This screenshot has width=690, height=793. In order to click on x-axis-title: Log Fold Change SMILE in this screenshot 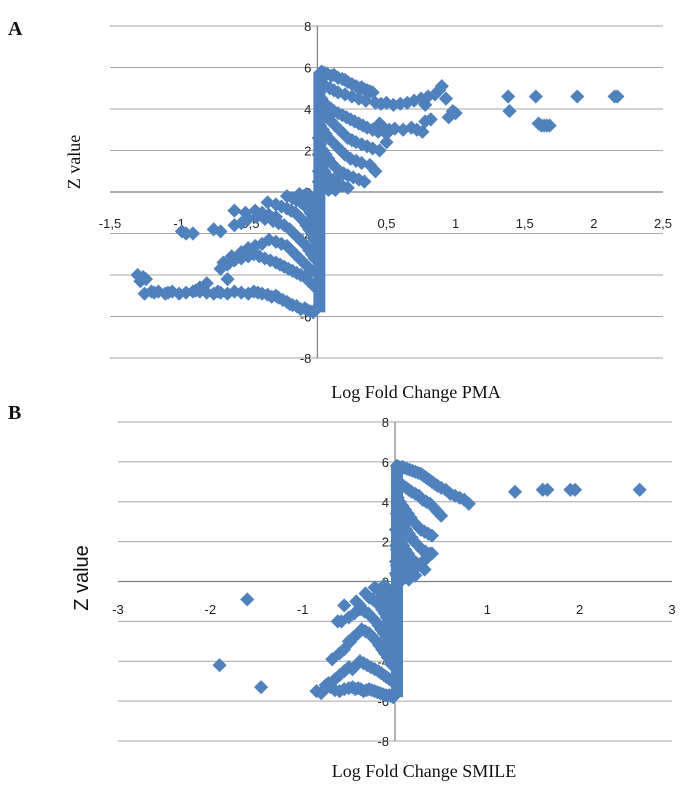, I will do `click(424, 771)`.